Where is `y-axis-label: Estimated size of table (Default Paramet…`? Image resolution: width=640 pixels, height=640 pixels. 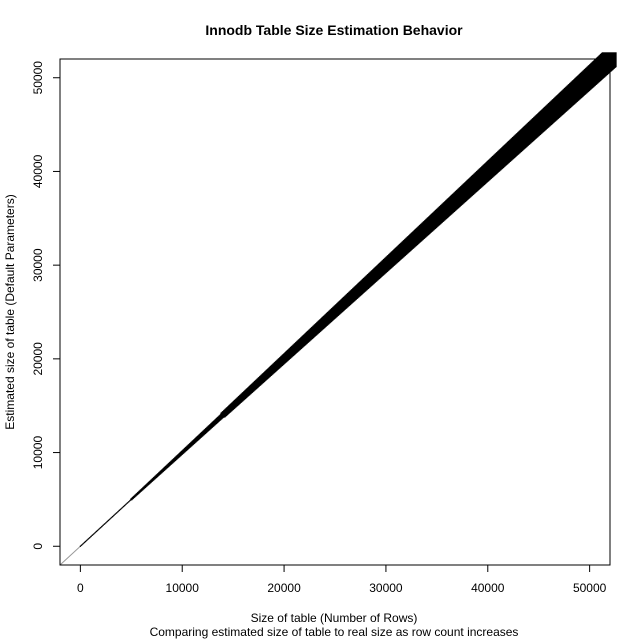
y-axis-label: Estimated size of table (Default Paramet… is located at coordinates (10, 311).